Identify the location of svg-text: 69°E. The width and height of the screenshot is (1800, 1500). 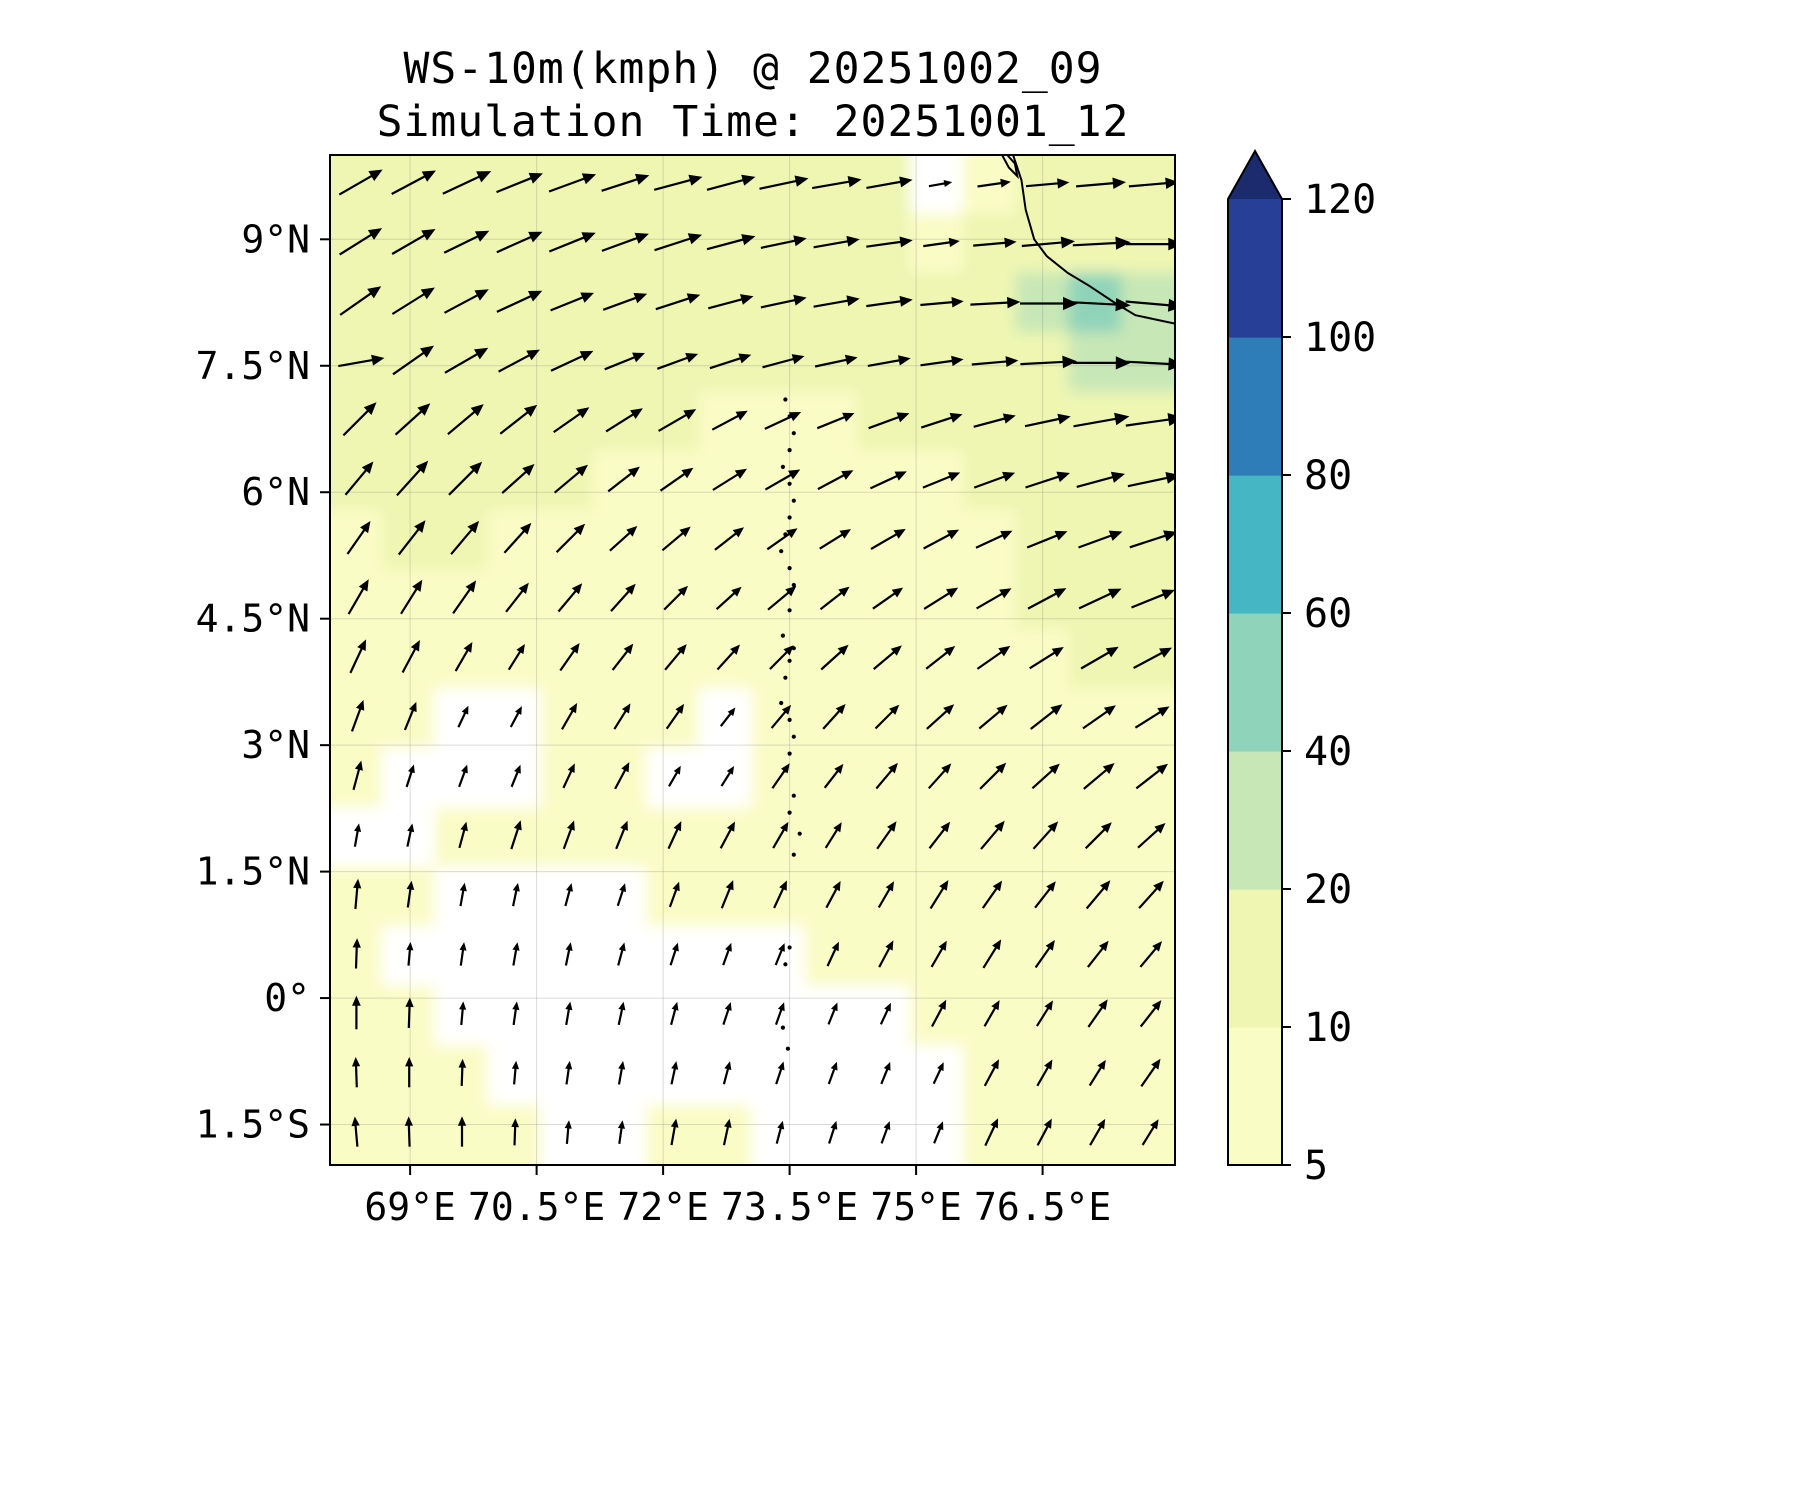
(410, 1207).